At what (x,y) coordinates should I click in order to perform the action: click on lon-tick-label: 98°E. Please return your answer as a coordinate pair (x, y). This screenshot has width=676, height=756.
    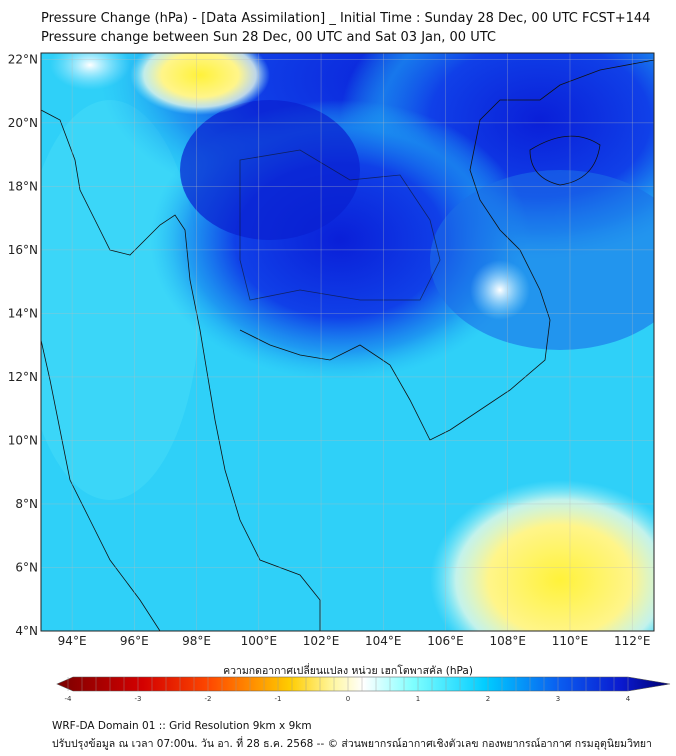
    Looking at the image, I should click on (196, 641).